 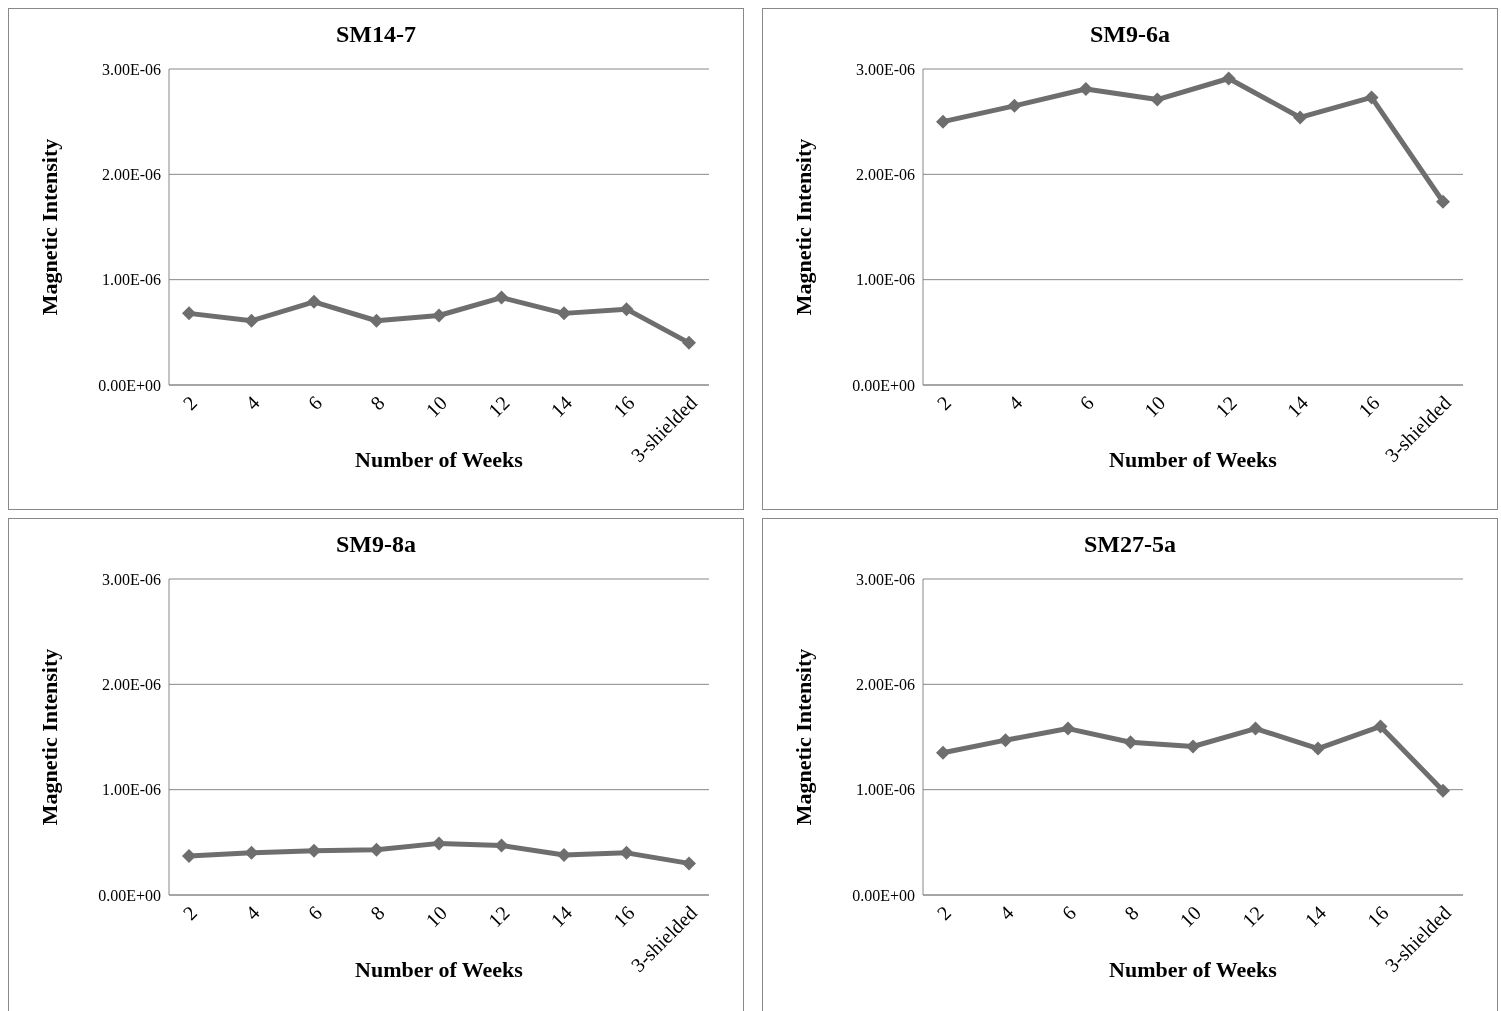 I want to click on x-tick-label: 16, so click(x=1368, y=406).